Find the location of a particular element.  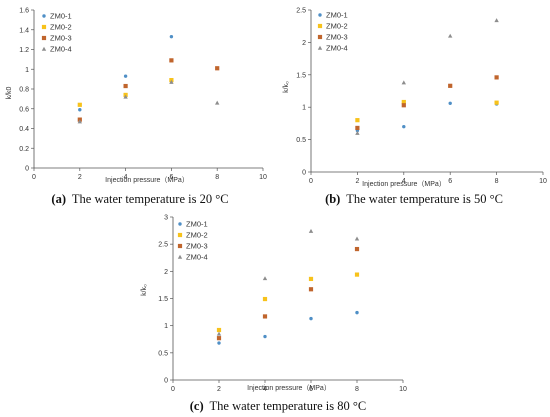

chart-c-caption-text: The water temperature is 80 °C is located at coordinates (288, 406).